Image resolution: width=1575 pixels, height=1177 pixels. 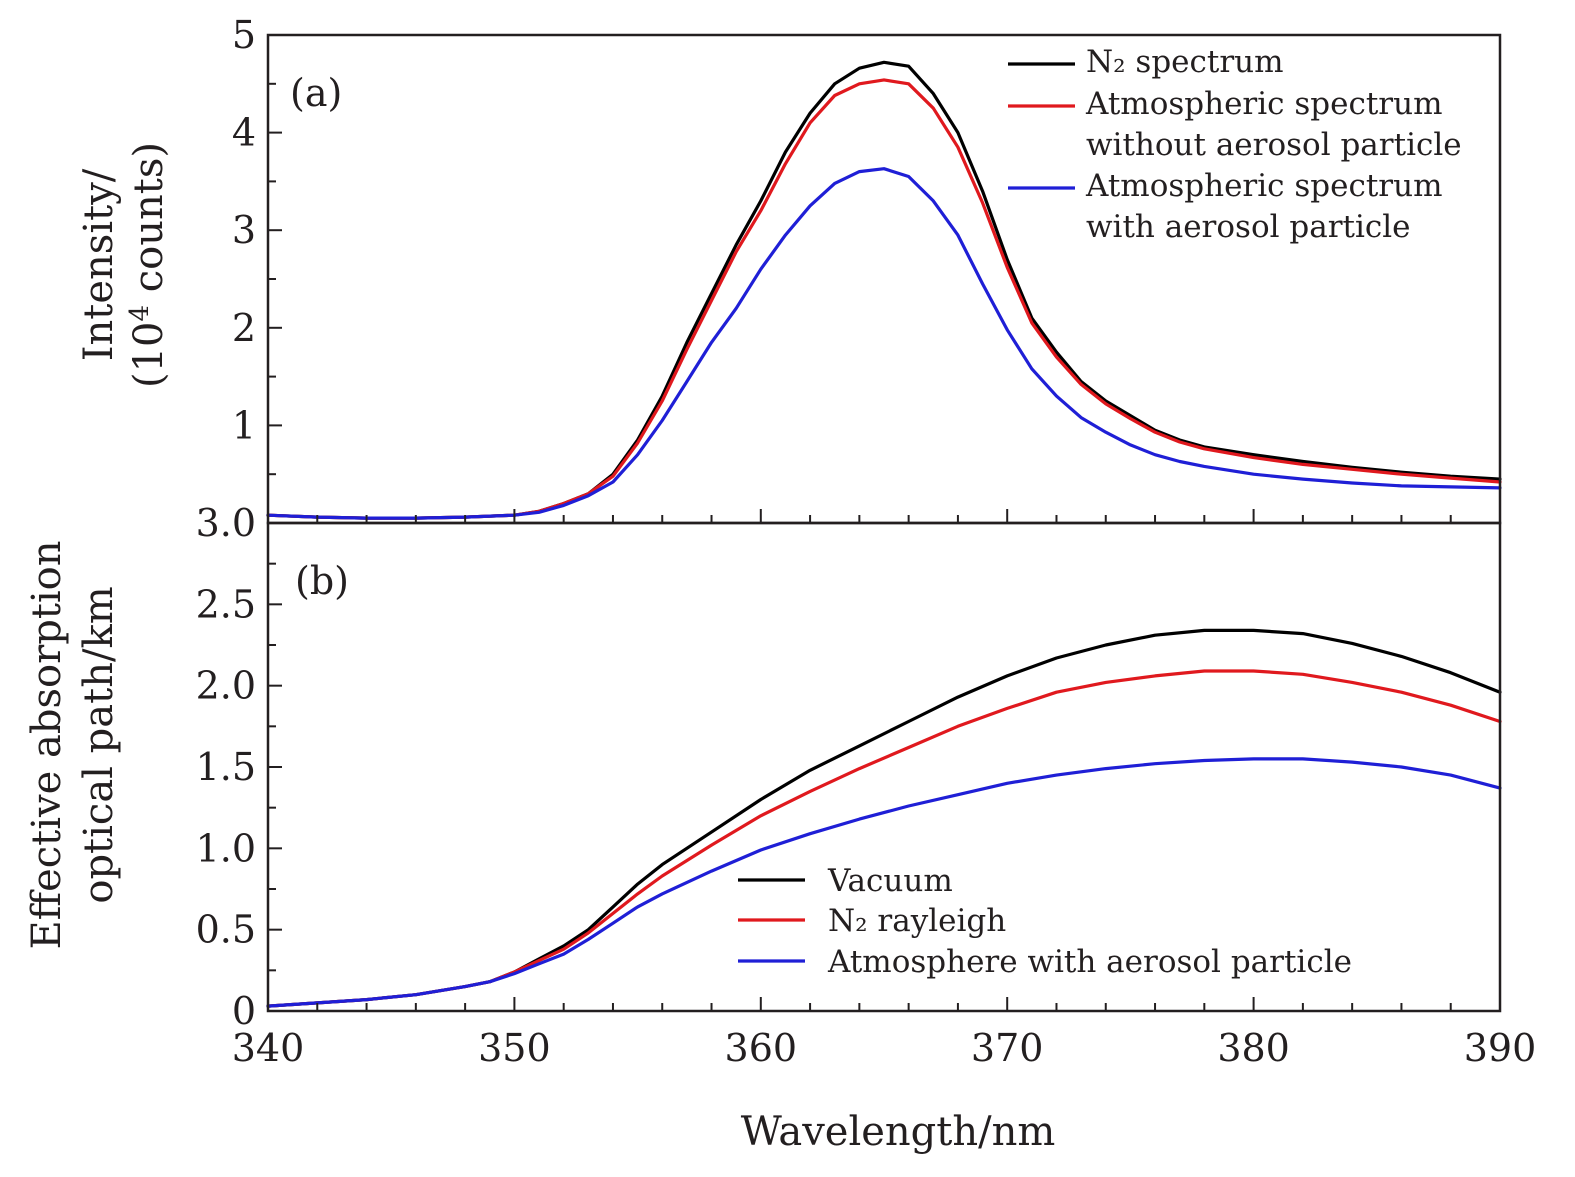 What do you see at coordinates (226, 930) in the screenshot?
I see `panel-b-ytick-label: 0.5` at bounding box center [226, 930].